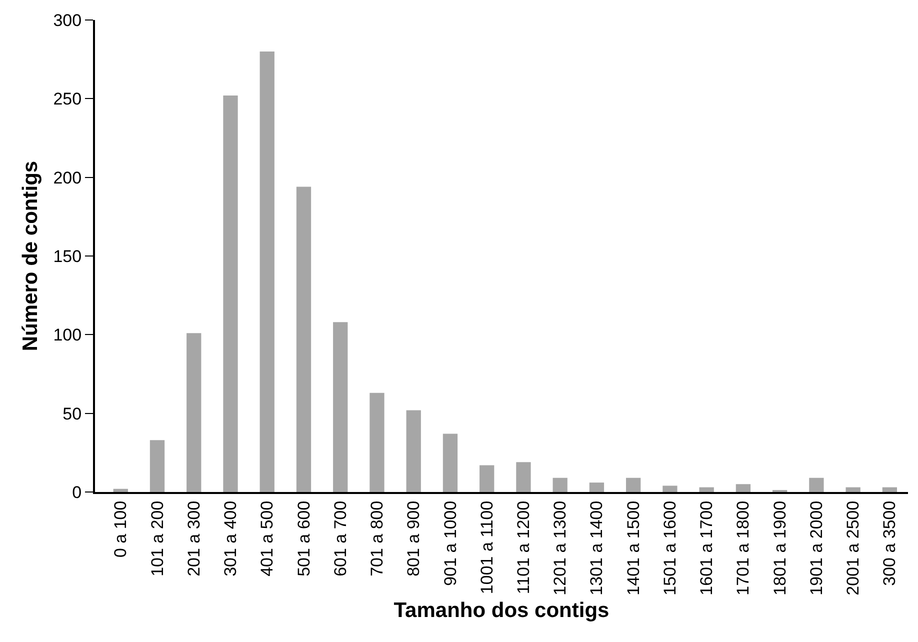 This screenshot has width=918, height=642. I want to click on y-tick-label: 100, so click(67, 335).